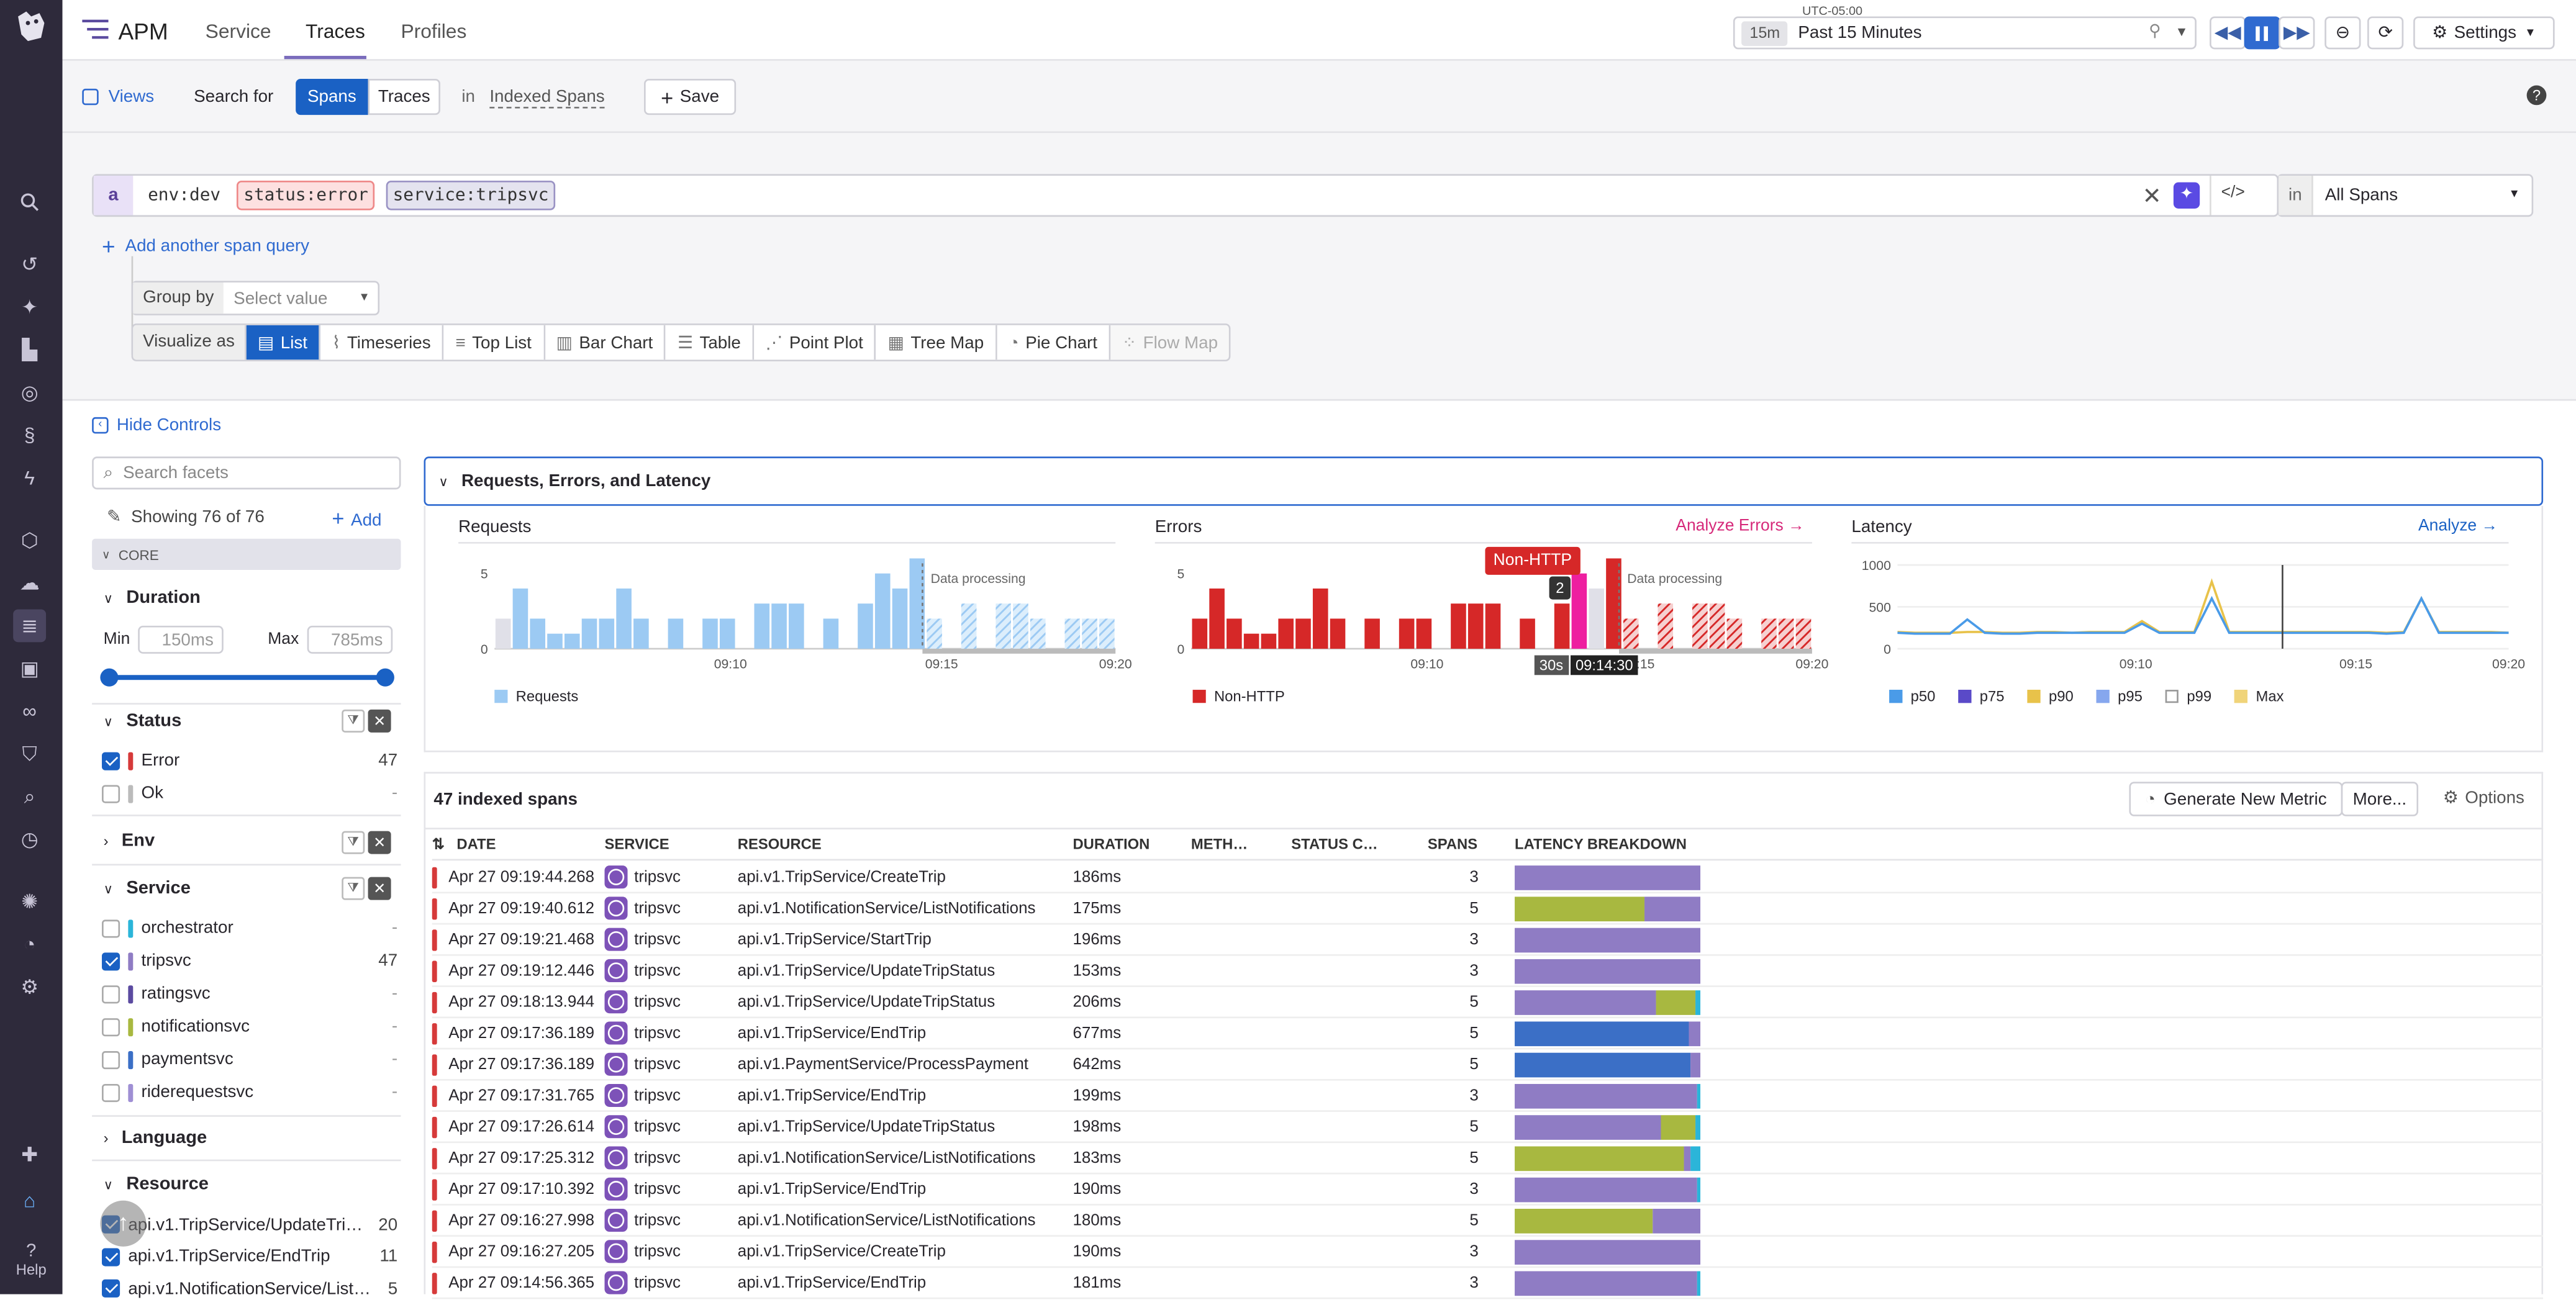 The height and width of the screenshot is (1305, 2576). I want to click on duration-facet-header: ∨ Duration, so click(152, 598).